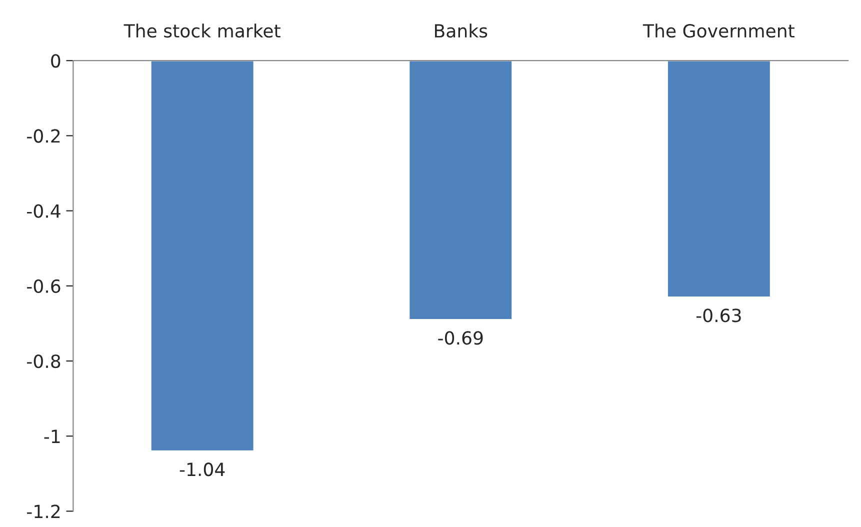  What do you see at coordinates (461, 31) in the screenshot?
I see `x-tick-label: Banks` at bounding box center [461, 31].